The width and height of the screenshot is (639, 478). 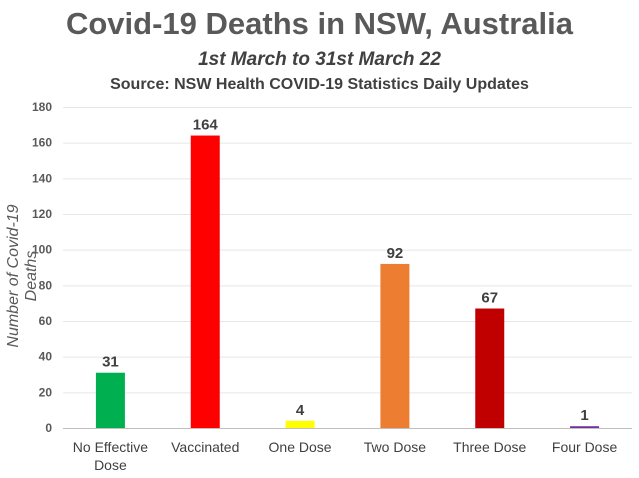 What do you see at coordinates (42, 250) in the screenshot?
I see `y-tick-label: 100` at bounding box center [42, 250].